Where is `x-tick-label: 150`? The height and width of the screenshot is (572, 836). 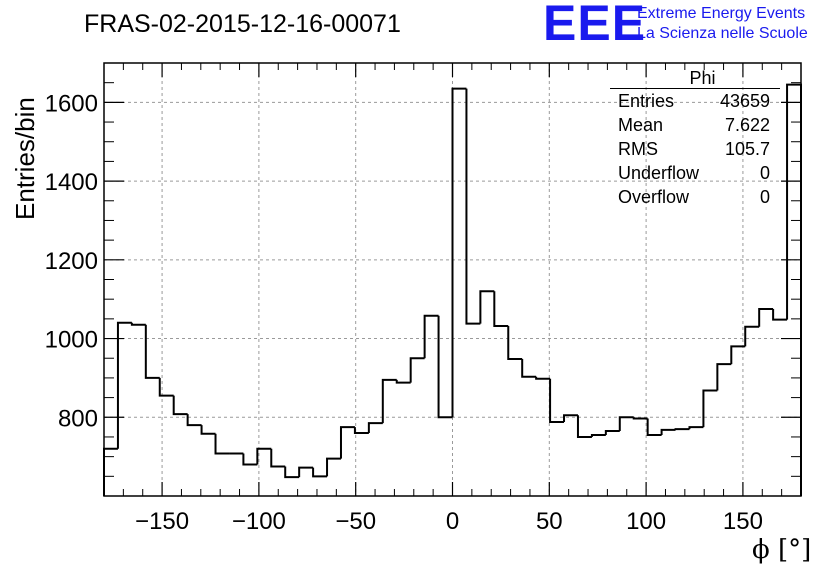 x-tick-label: 150 is located at coordinates (743, 521).